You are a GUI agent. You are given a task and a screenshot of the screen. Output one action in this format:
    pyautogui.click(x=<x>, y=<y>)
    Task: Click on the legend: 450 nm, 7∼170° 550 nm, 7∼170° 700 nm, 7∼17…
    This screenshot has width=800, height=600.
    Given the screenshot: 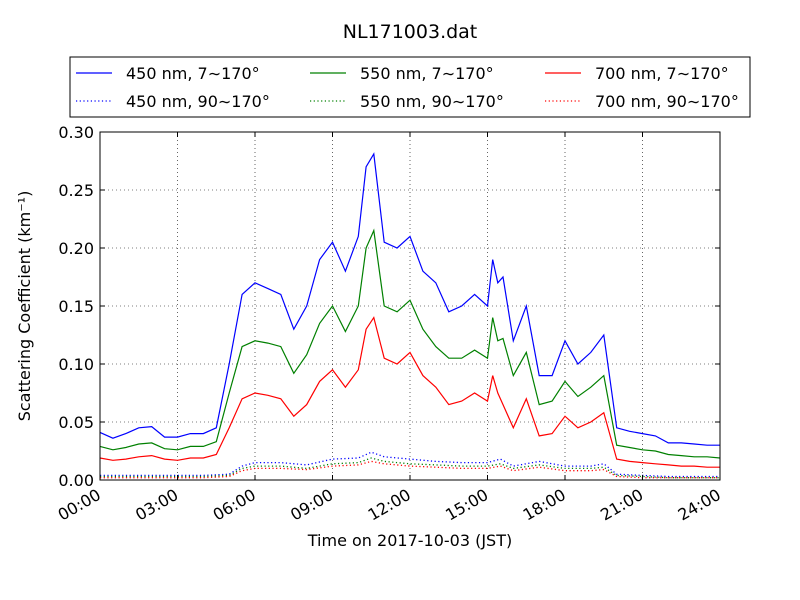 What is the action you would take?
    pyautogui.click(x=410, y=87)
    